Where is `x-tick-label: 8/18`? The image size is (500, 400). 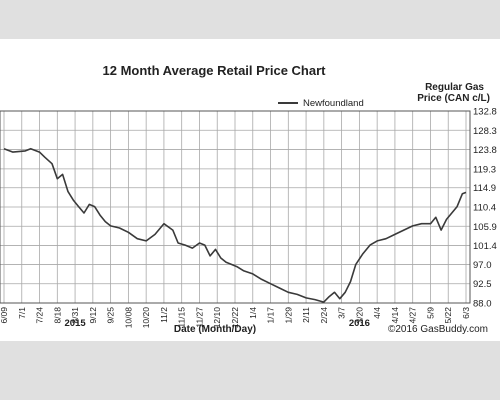 x-tick-label: 8/18 is located at coordinates (57, 315).